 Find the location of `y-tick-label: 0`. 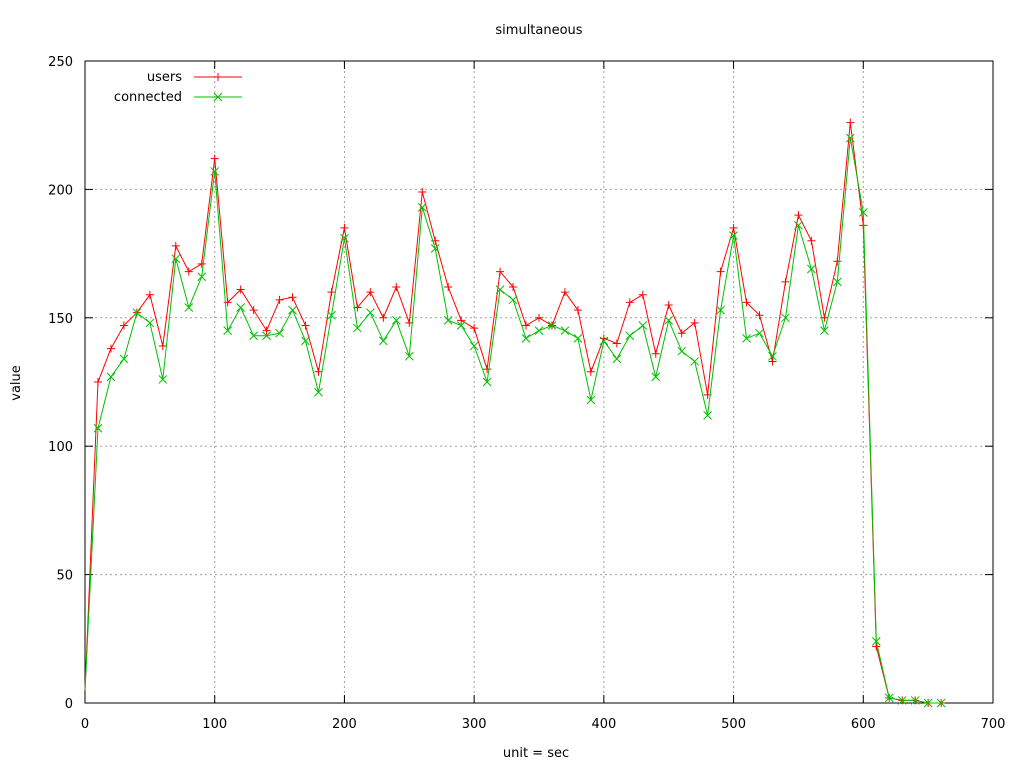

y-tick-label: 0 is located at coordinates (69, 704).